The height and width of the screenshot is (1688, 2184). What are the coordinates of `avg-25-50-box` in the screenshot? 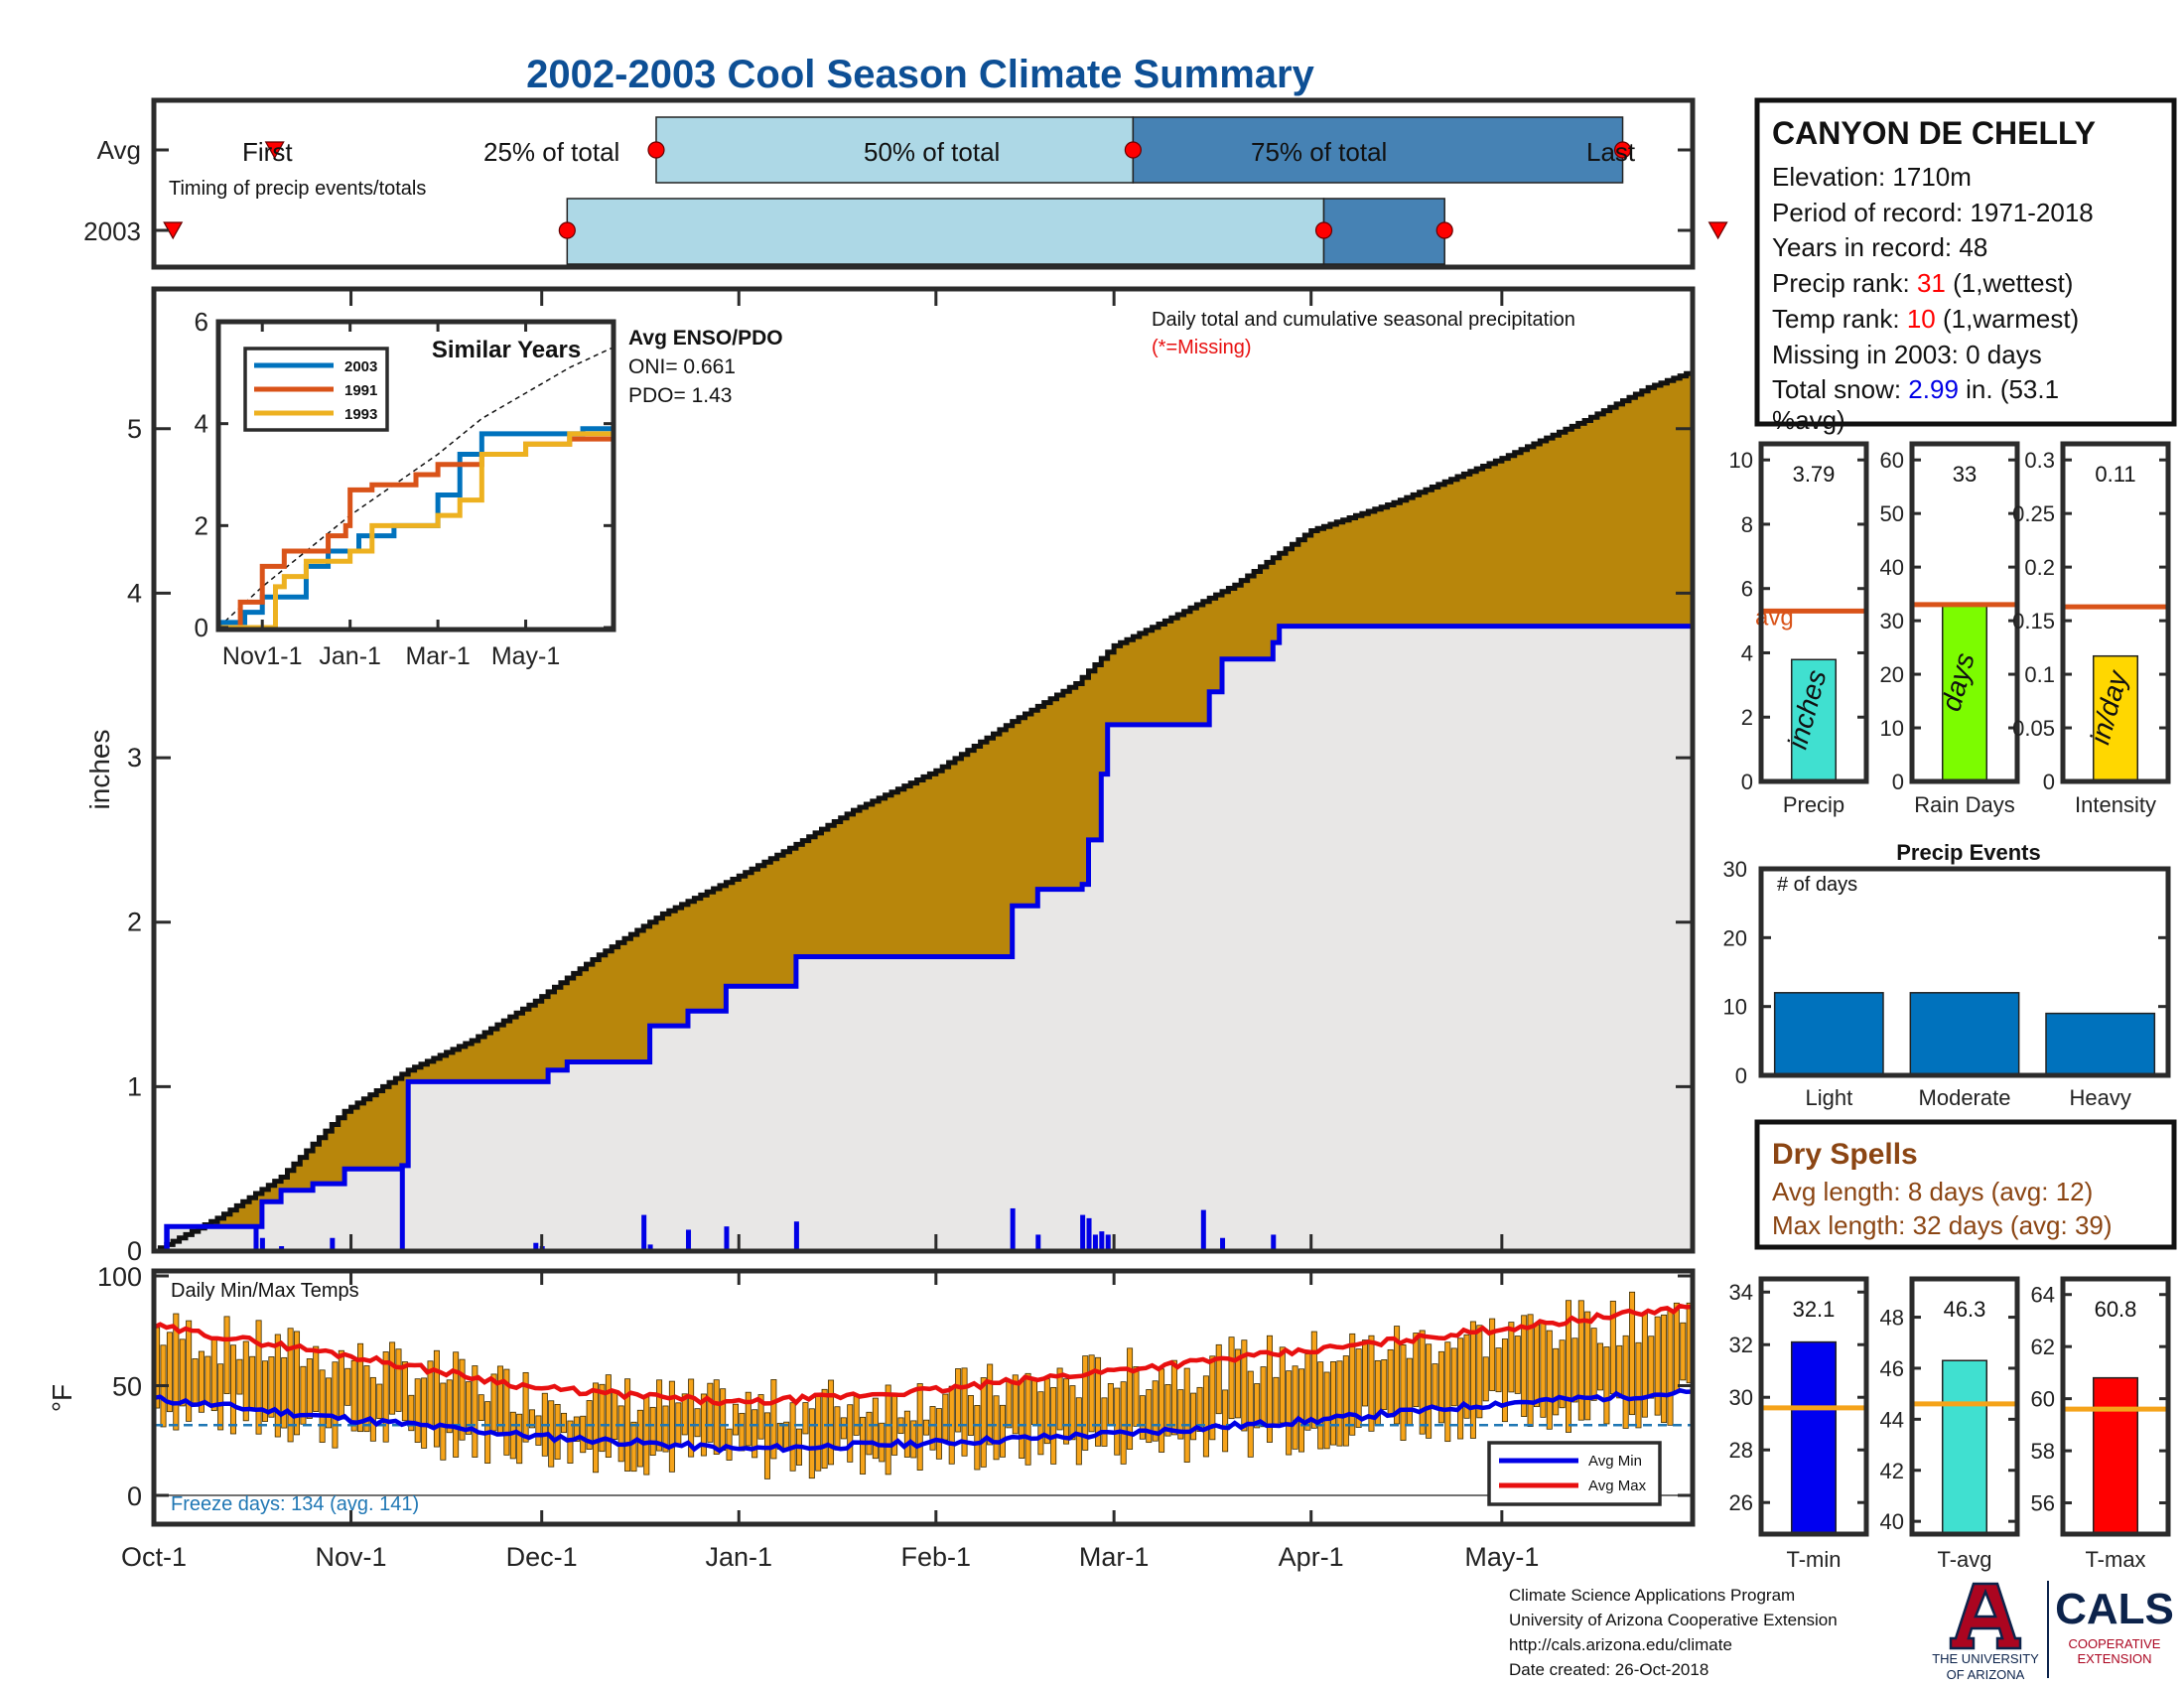 It's located at (895, 150).